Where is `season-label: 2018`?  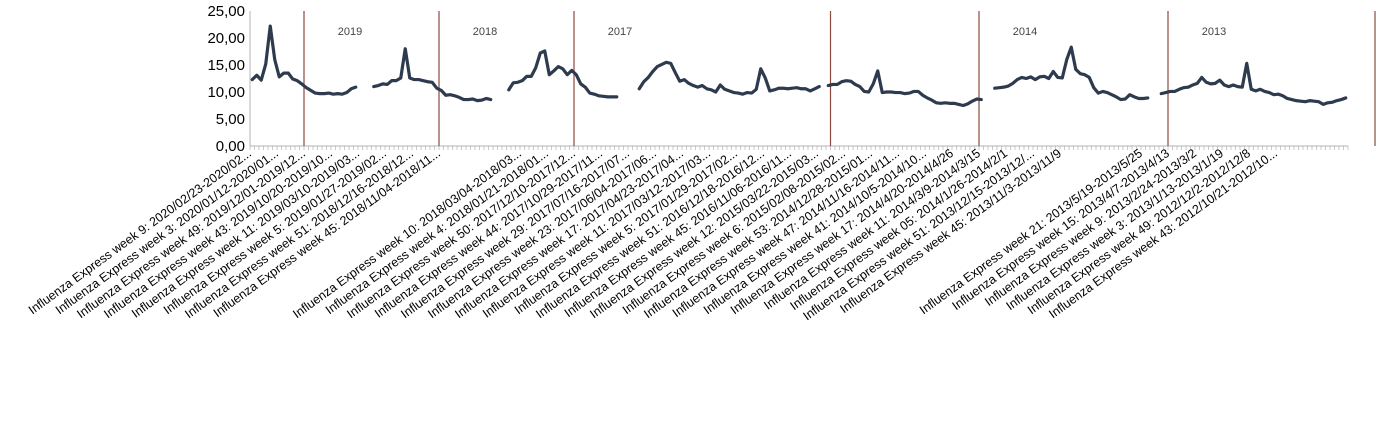 season-label: 2018 is located at coordinates (485, 32).